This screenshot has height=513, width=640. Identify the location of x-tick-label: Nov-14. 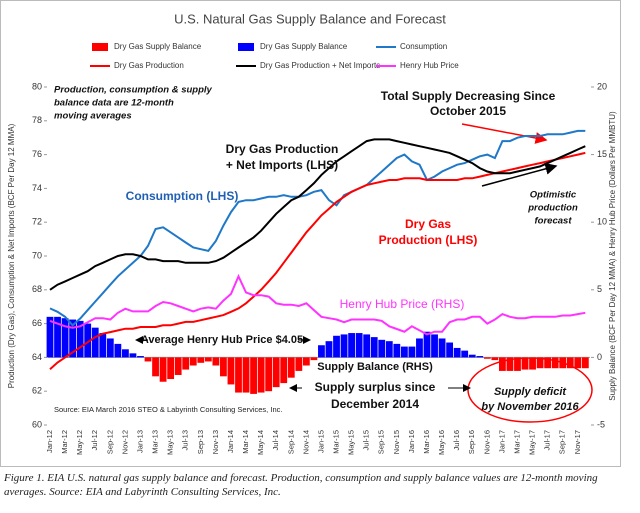
(305, 442).